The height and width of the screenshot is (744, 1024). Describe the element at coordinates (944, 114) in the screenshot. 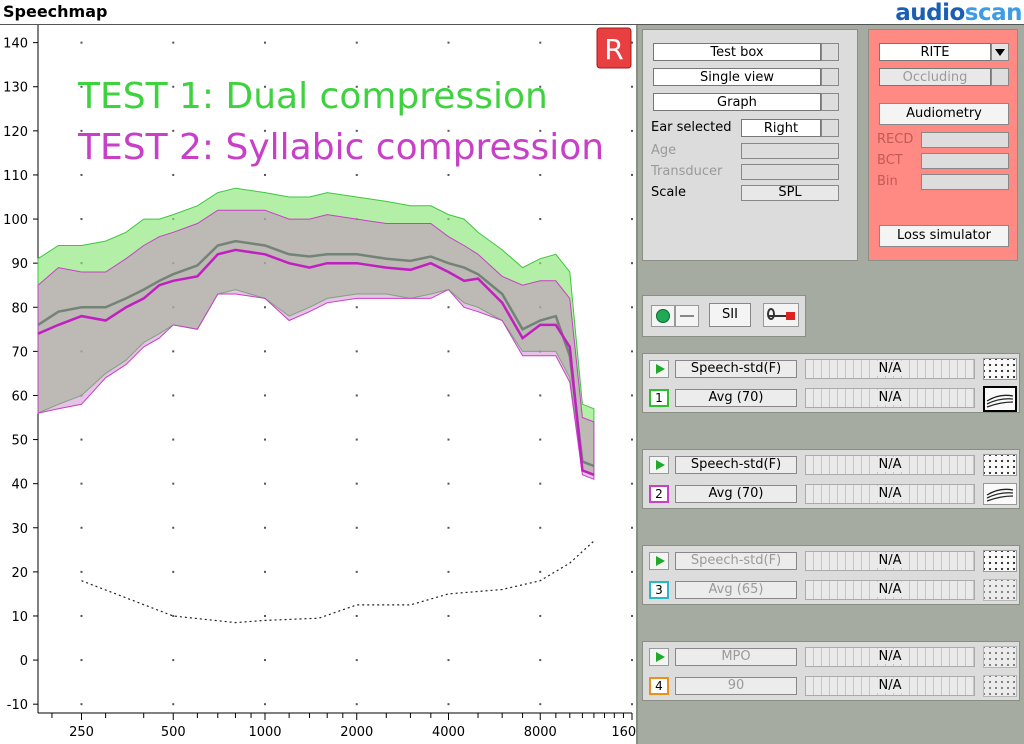

I see `audiometry-button: Audiometry` at that location.